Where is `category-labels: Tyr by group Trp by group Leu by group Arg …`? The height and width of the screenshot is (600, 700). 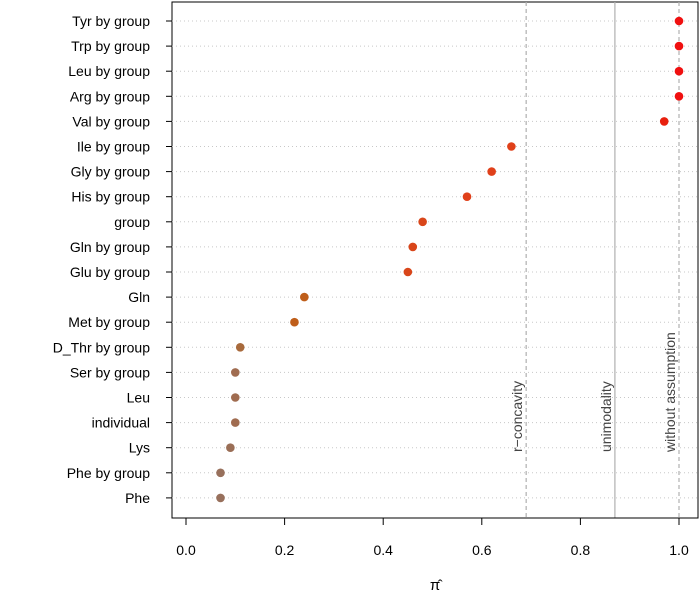
category-labels: Tyr by group Trp by group Leu by group Arg … is located at coordinates (112, 259).